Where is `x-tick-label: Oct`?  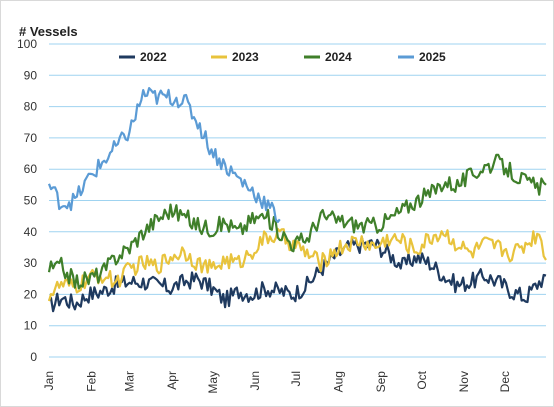 x-tick-label: Oct is located at coordinates (422, 379).